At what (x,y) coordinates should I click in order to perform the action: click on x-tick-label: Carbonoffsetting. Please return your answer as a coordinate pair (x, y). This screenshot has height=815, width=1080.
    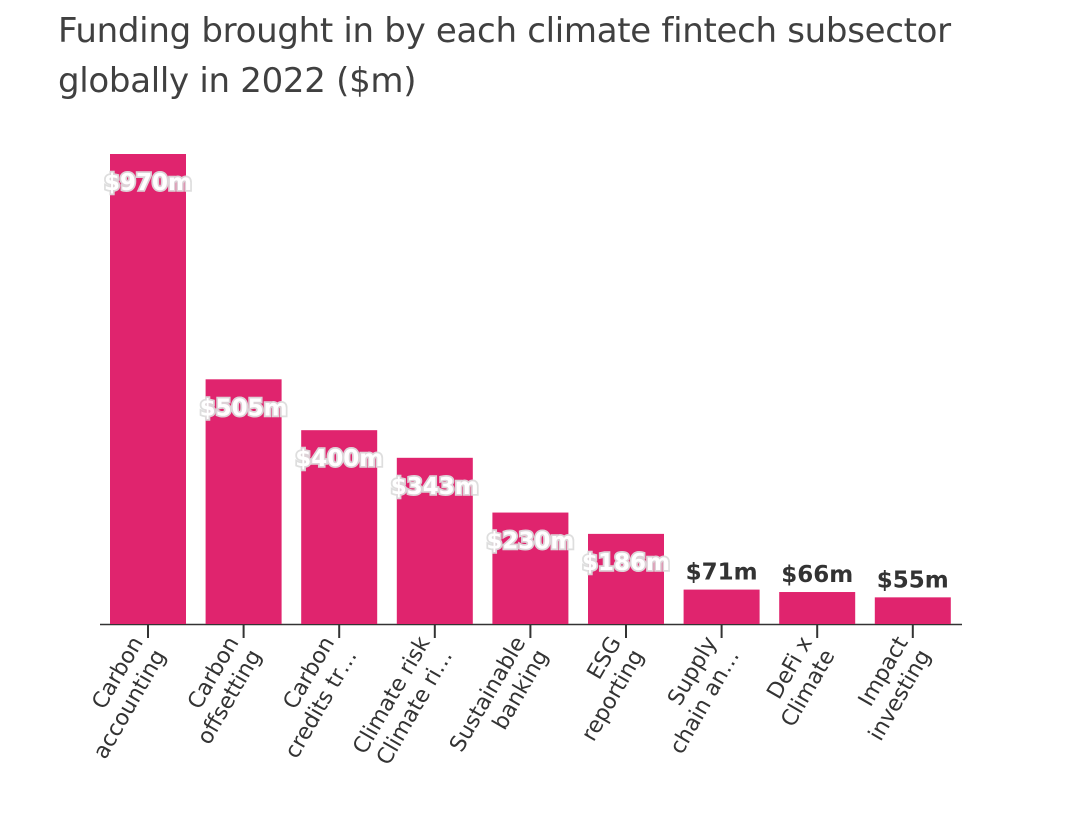
    Looking at the image, I should click on (218, 691).